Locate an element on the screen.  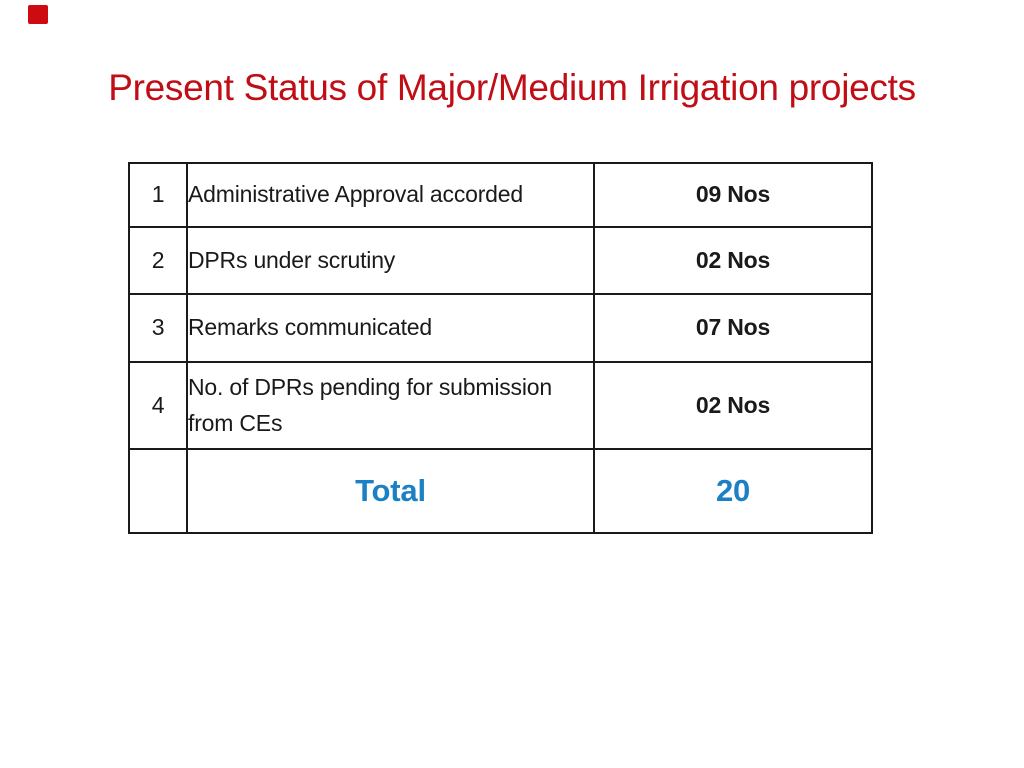
table-total-row: Total 20 is located at coordinates (500, 491).